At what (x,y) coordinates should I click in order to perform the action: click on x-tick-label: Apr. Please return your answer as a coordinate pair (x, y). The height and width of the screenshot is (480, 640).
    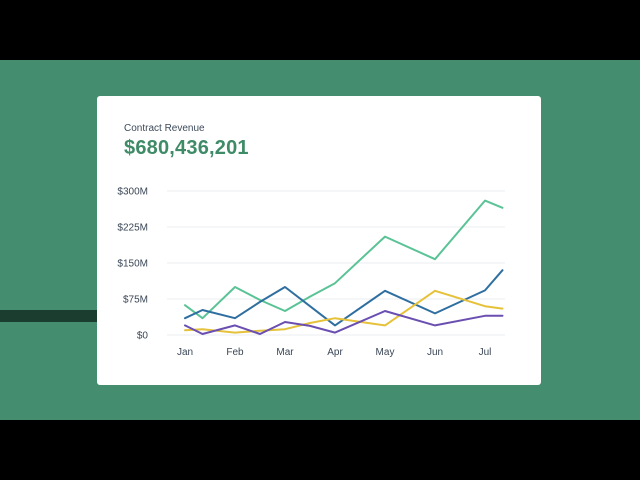
    Looking at the image, I should click on (335, 352).